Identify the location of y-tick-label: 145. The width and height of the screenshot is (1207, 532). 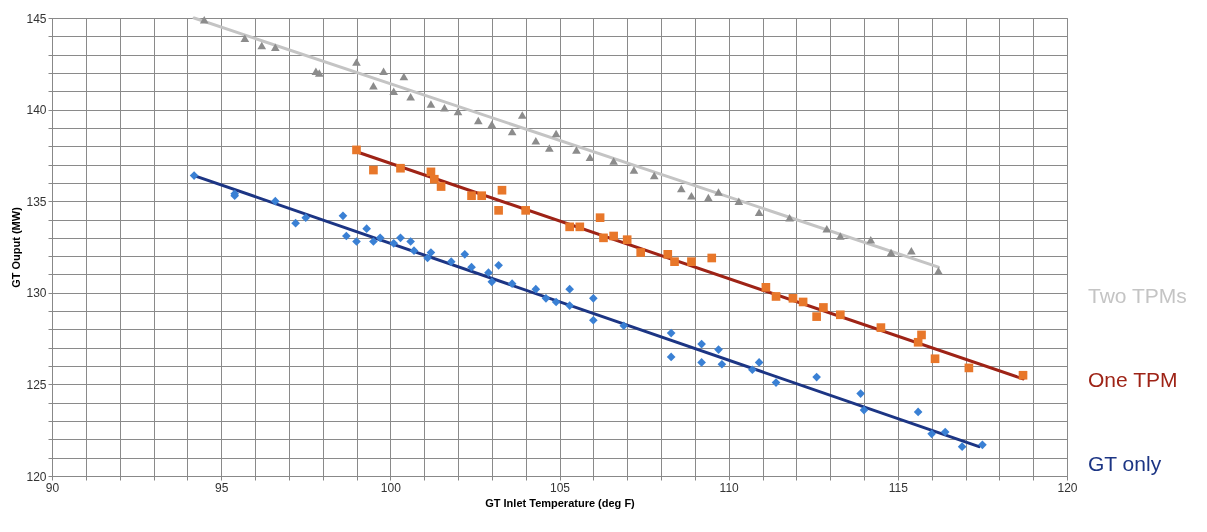
(36, 18).